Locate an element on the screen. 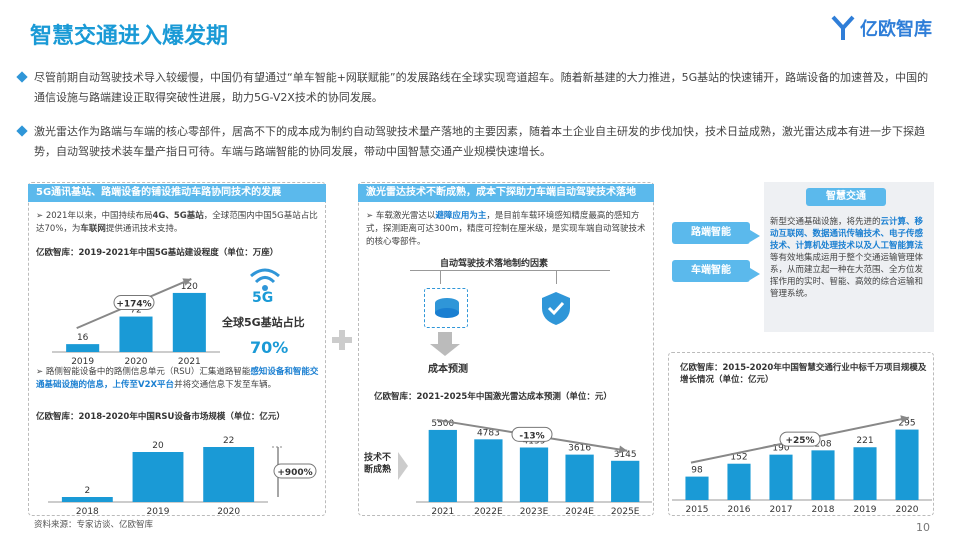 The image size is (960, 540). shield-check-icon is located at coordinates (556, 308).